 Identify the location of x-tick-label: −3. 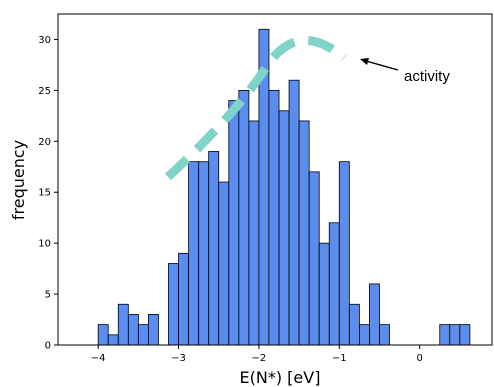
(178, 358).